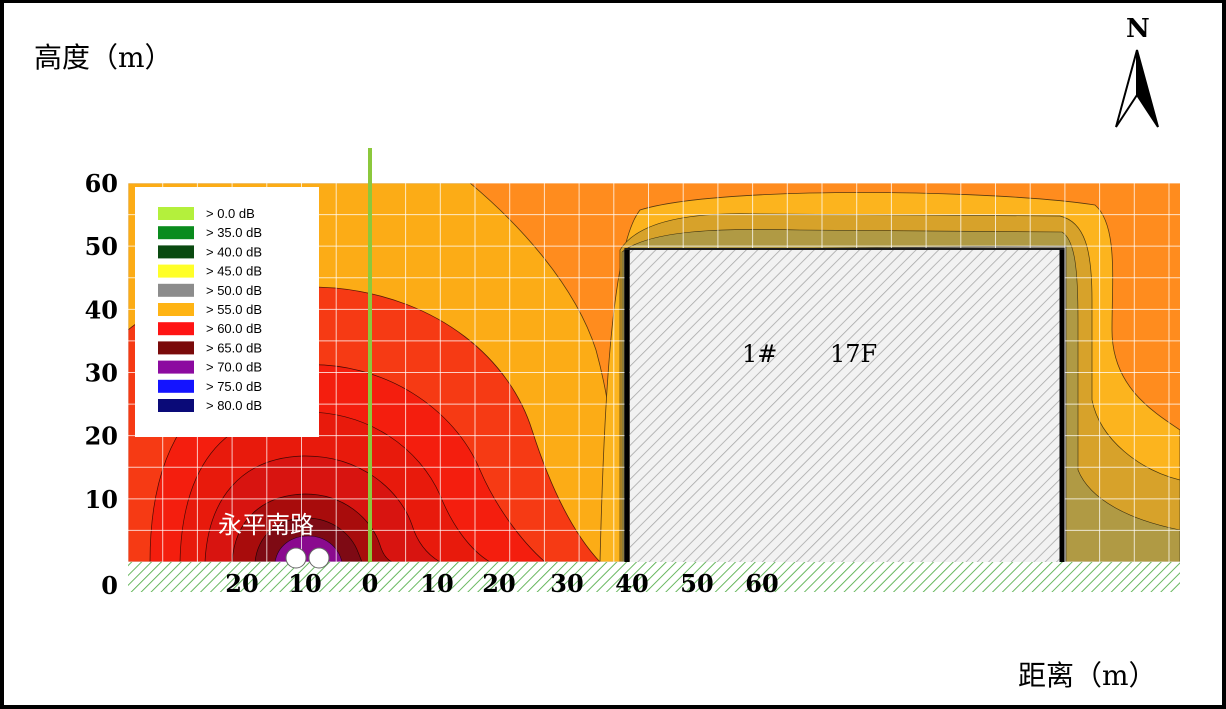 The image size is (1226, 709). I want to click on y-tick-labels: 0 10 20 30 40 50 60, so click(101, 384).